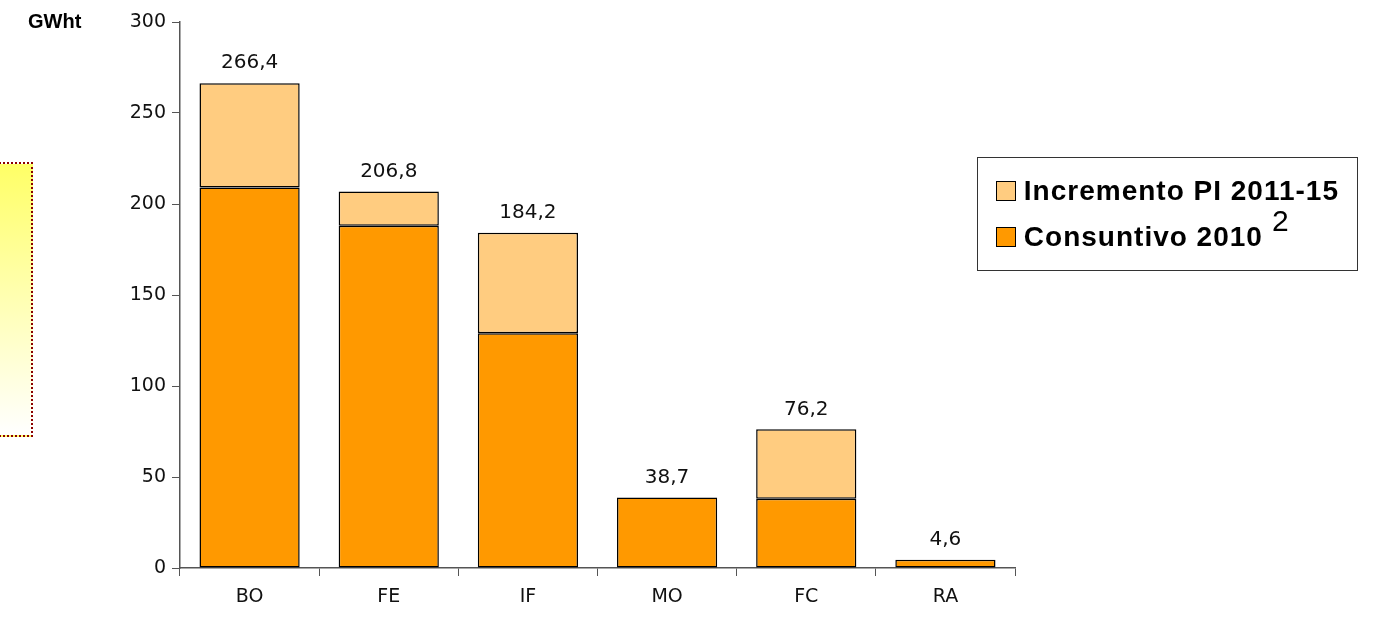 This screenshot has width=1386, height=617. What do you see at coordinates (159, 565) in the screenshot?
I see `y-tick-label: 0` at bounding box center [159, 565].